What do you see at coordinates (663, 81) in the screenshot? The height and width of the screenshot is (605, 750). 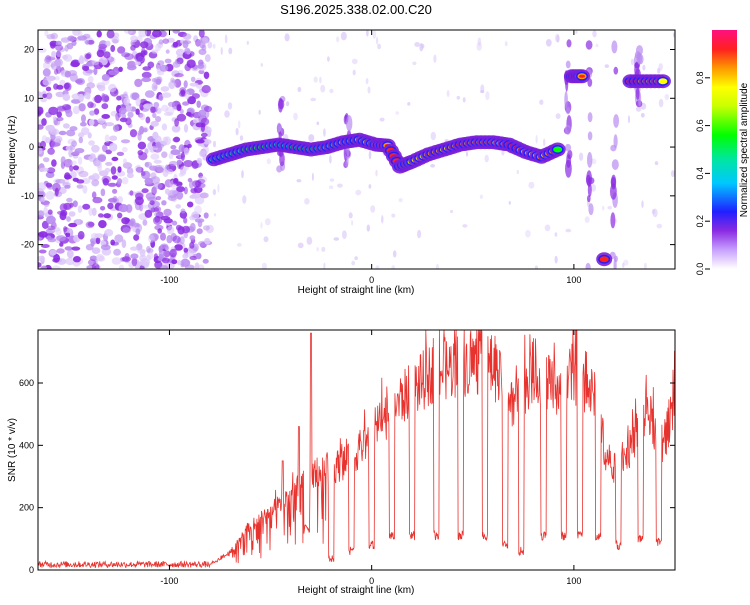 I see `ridge-core` at bounding box center [663, 81].